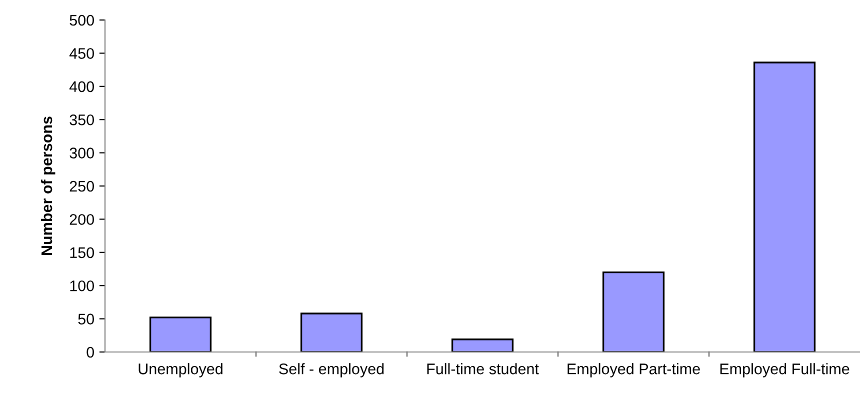 This screenshot has height=416, width=860. What do you see at coordinates (81, 53) in the screenshot?
I see `y-tick-label: 450` at bounding box center [81, 53].